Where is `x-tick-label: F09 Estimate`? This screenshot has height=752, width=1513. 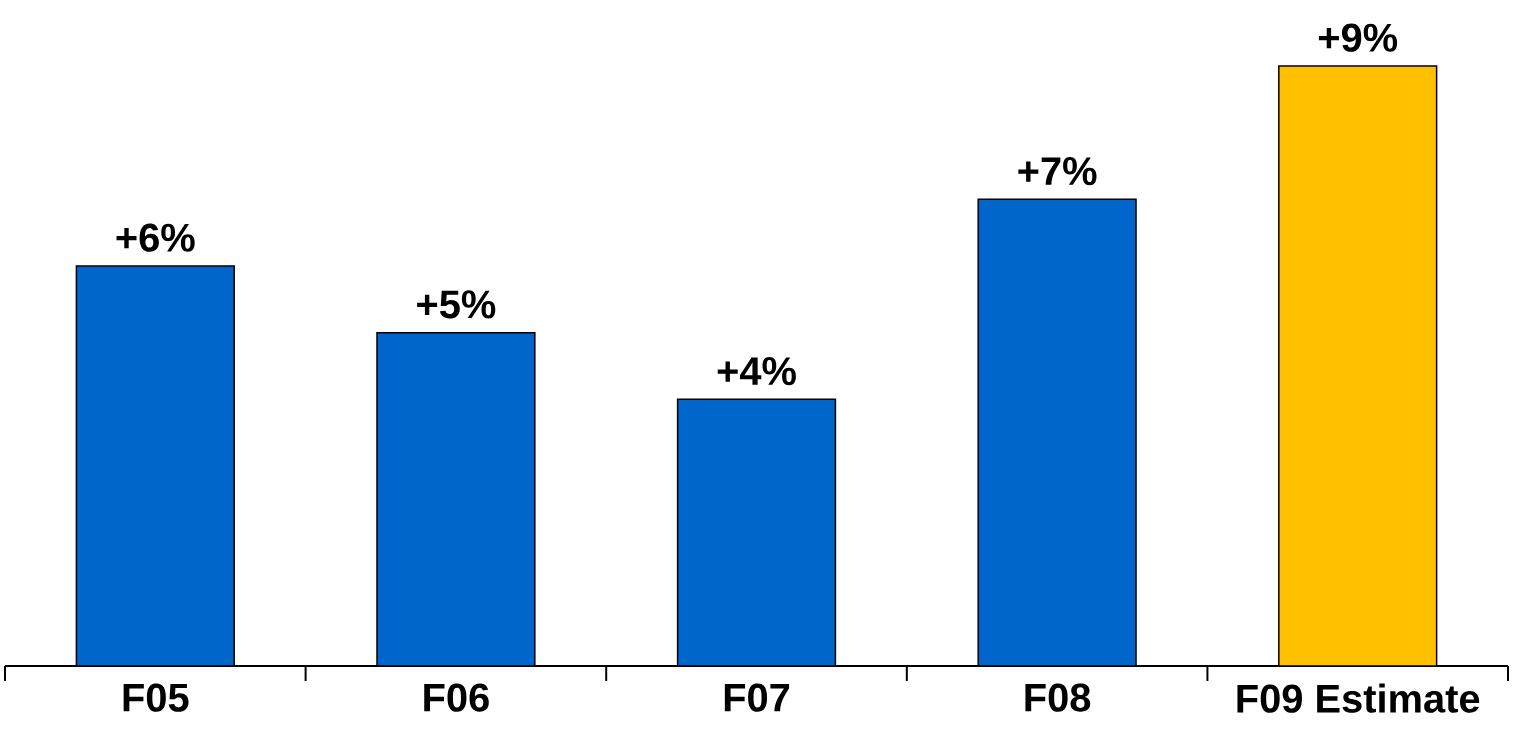
x-tick-label: F09 Estimate is located at coordinates (1358, 698).